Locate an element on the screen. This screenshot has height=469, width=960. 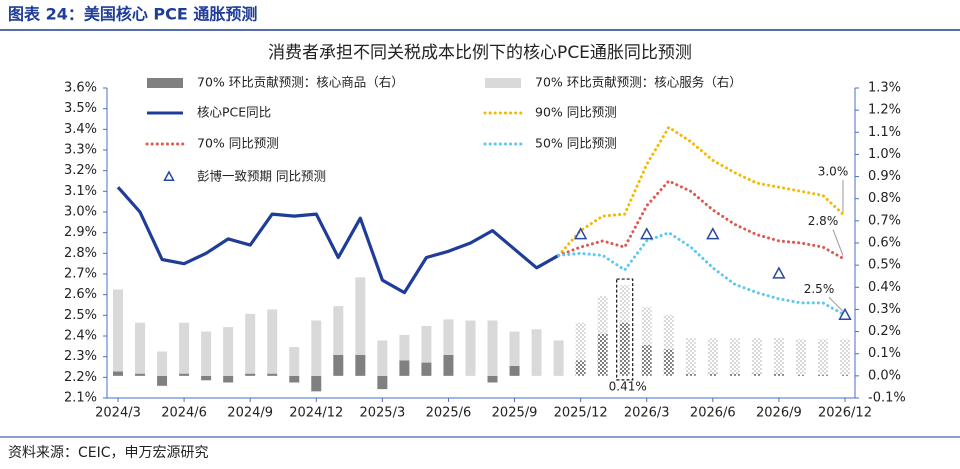
y2-tick-label: 0.3% is located at coordinates (884, 309).